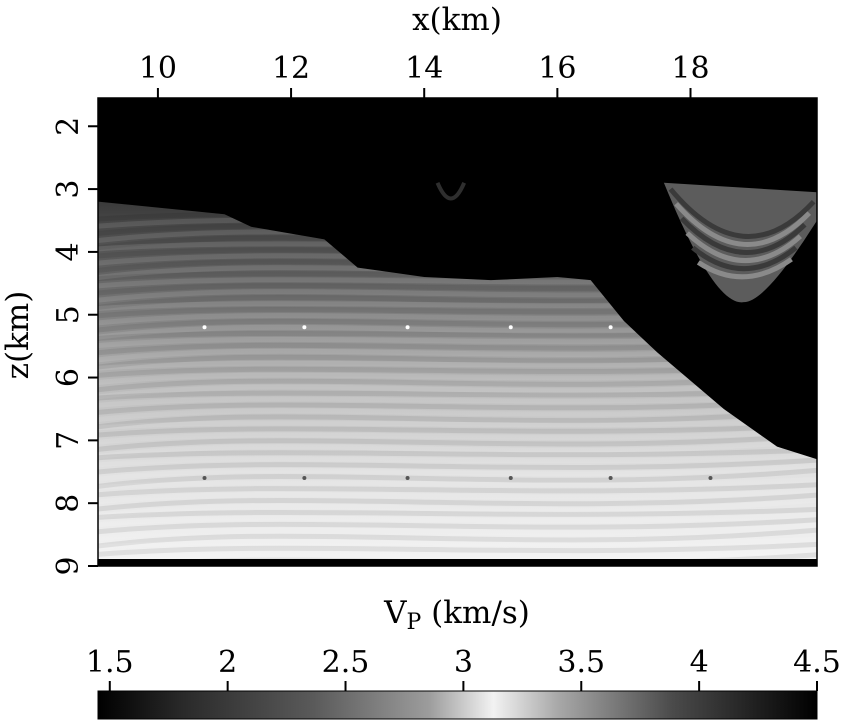 The width and height of the screenshot is (841, 720). Describe the element at coordinates (457, 20) in the screenshot. I see `x-axis-label: x(km)` at that location.